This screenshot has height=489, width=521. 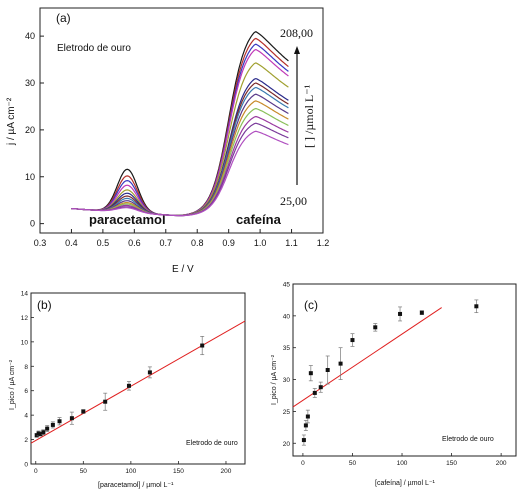 I want to click on panel-a-xtick-label: 0.8, so click(x=197, y=243).